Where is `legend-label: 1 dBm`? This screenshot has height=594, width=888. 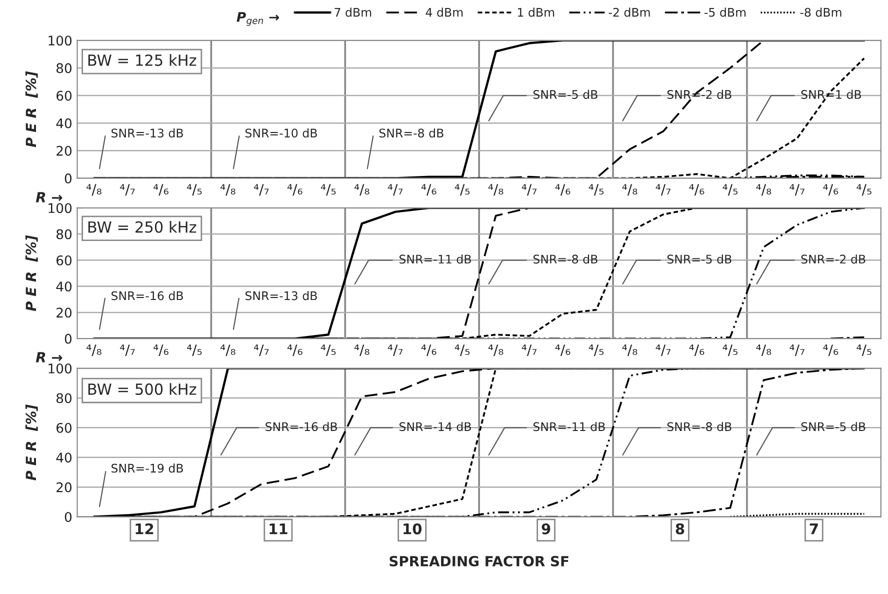
legend-label: 1 dBm is located at coordinates (536, 12).